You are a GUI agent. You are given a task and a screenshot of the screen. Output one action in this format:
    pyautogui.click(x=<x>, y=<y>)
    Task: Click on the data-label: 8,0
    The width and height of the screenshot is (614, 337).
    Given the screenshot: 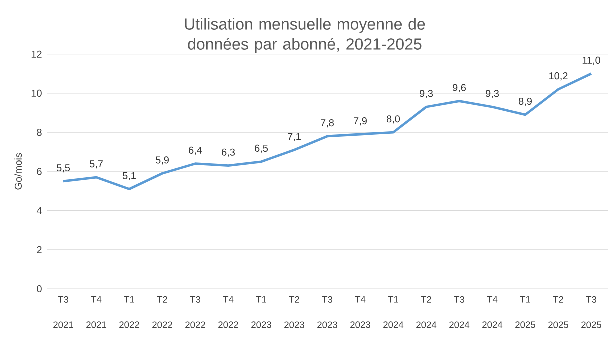 What is the action you would take?
    pyautogui.click(x=393, y=120)
    